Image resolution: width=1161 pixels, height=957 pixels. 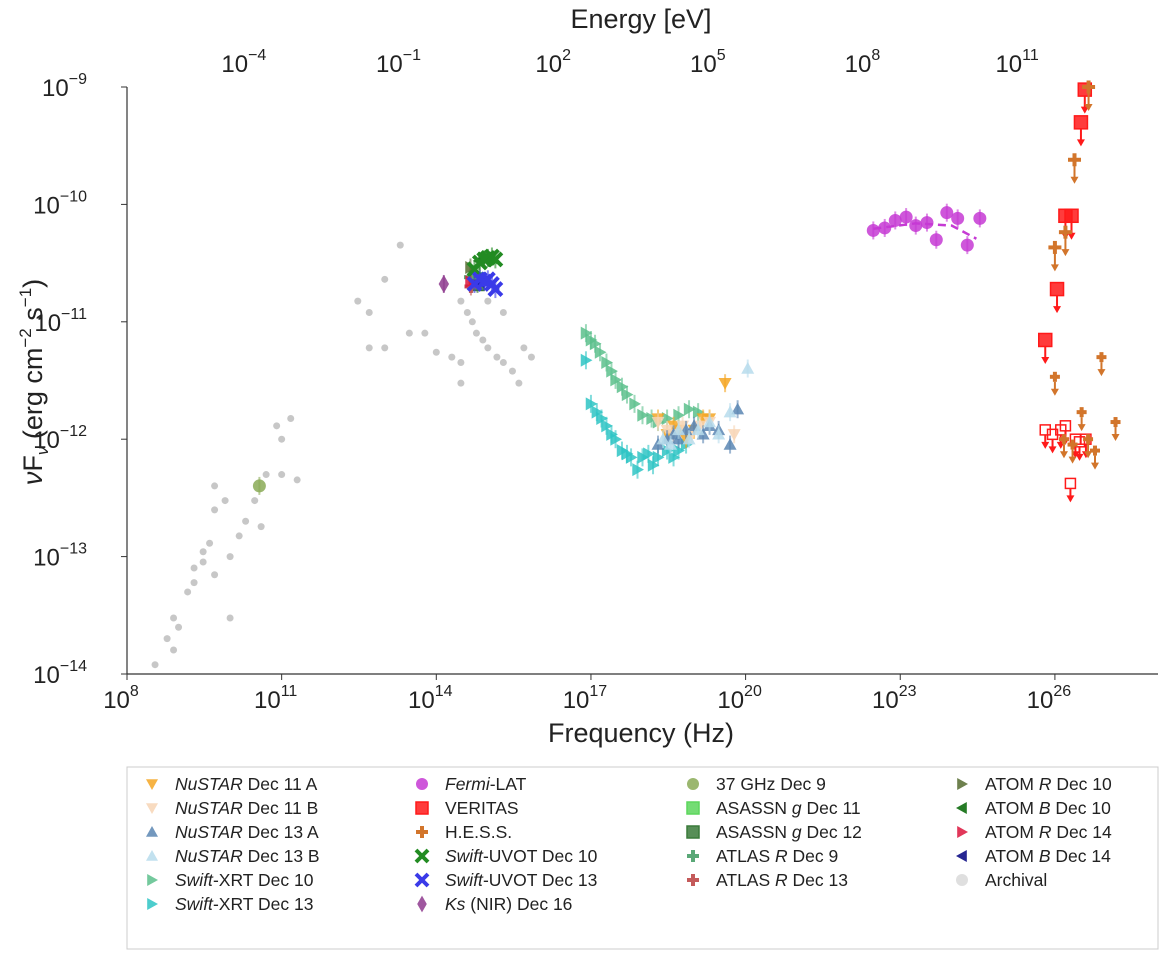 I want to click on top-tick-label: 1011, so click(x=1016, y=62).